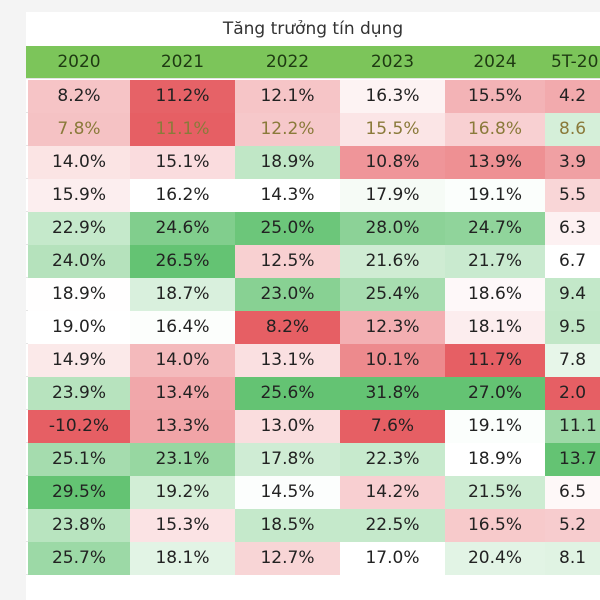 Image resolution: width=600 pixels, height=600 pixels. Describe the element at coordinates (182, 327) in the screenshot. I see `table-cell: 16.4%` at that location.